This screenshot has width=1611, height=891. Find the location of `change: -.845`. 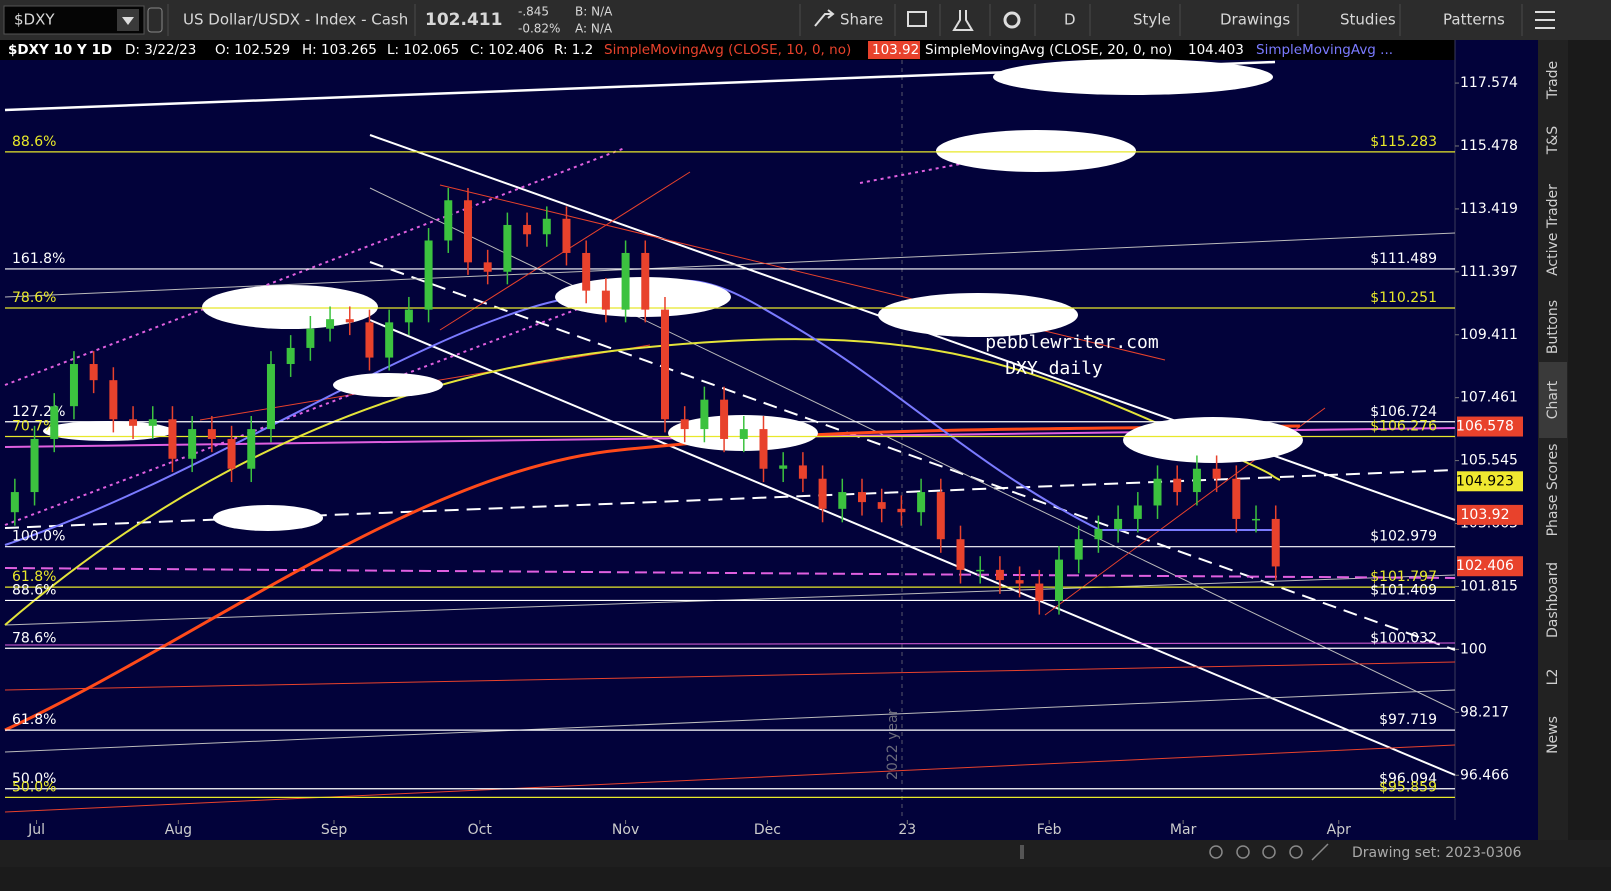

change: -.845 is located at coordinates (533, 12).